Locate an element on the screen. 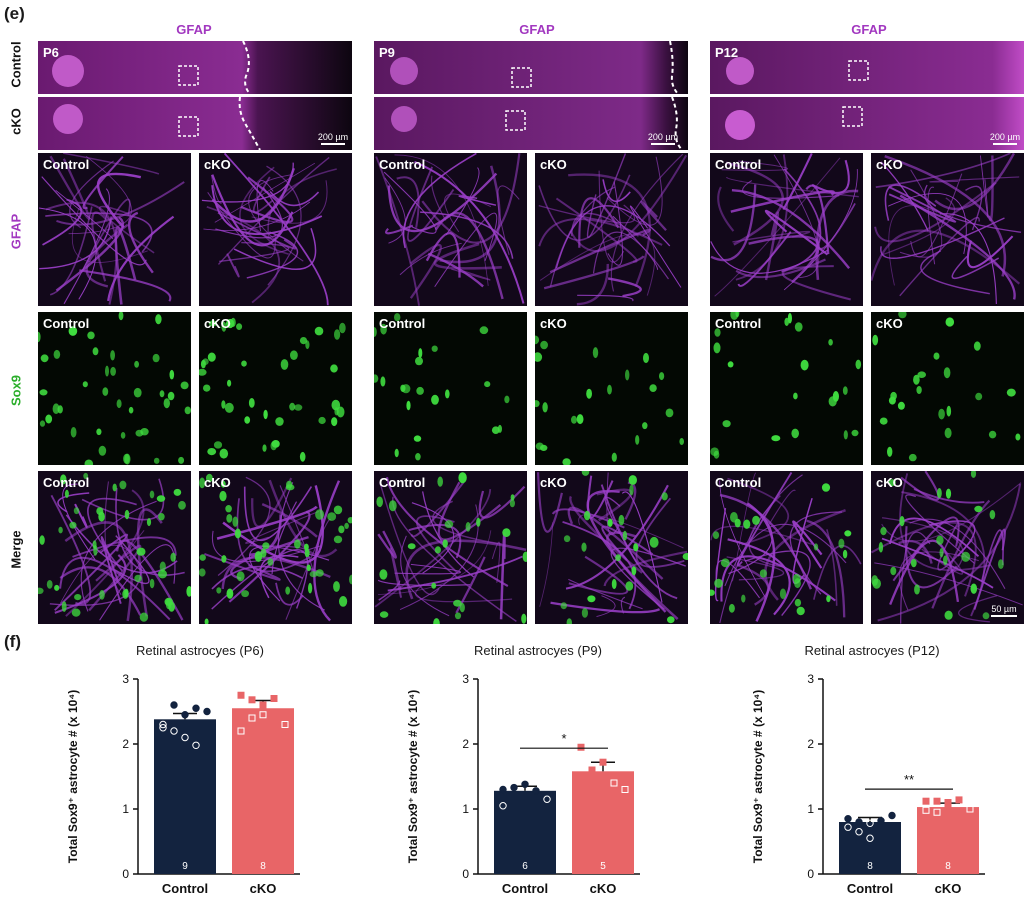 Image resolution: width=1034 pixels, height=905 pixels. tile-label-gfap-p6-control: Control is located at coordinates (66, 164).